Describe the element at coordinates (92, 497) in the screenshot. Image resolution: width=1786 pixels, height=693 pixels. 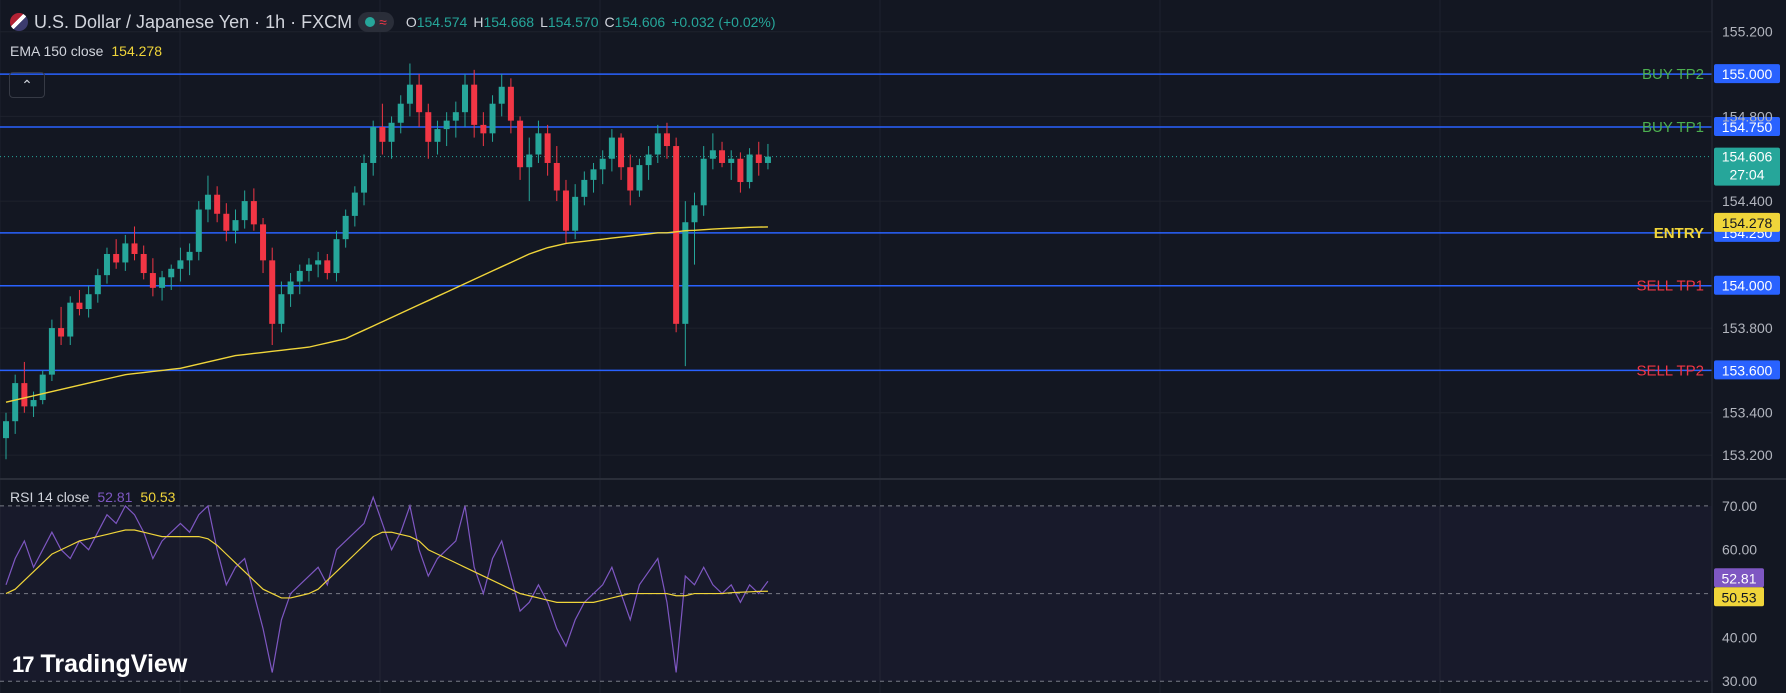
I see `rsi-legend: RSI 14 close 52.81 50.53` at that location.